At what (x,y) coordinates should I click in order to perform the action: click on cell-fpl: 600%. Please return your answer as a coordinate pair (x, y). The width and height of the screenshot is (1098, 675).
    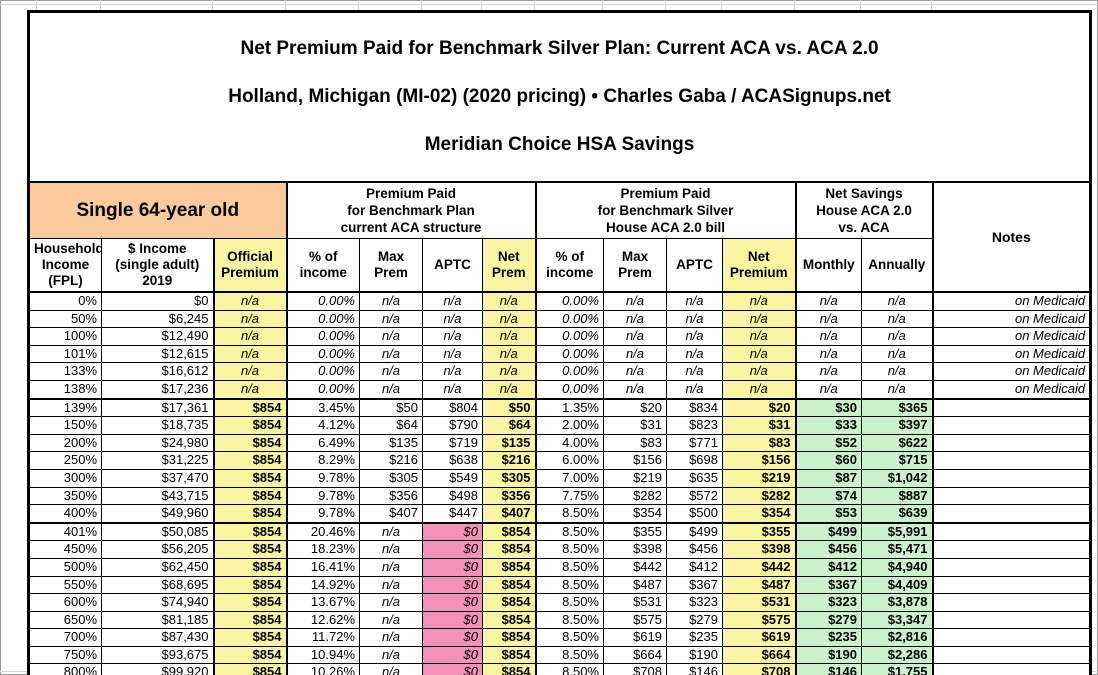
    Looking at the image, I should click on (65, 602).